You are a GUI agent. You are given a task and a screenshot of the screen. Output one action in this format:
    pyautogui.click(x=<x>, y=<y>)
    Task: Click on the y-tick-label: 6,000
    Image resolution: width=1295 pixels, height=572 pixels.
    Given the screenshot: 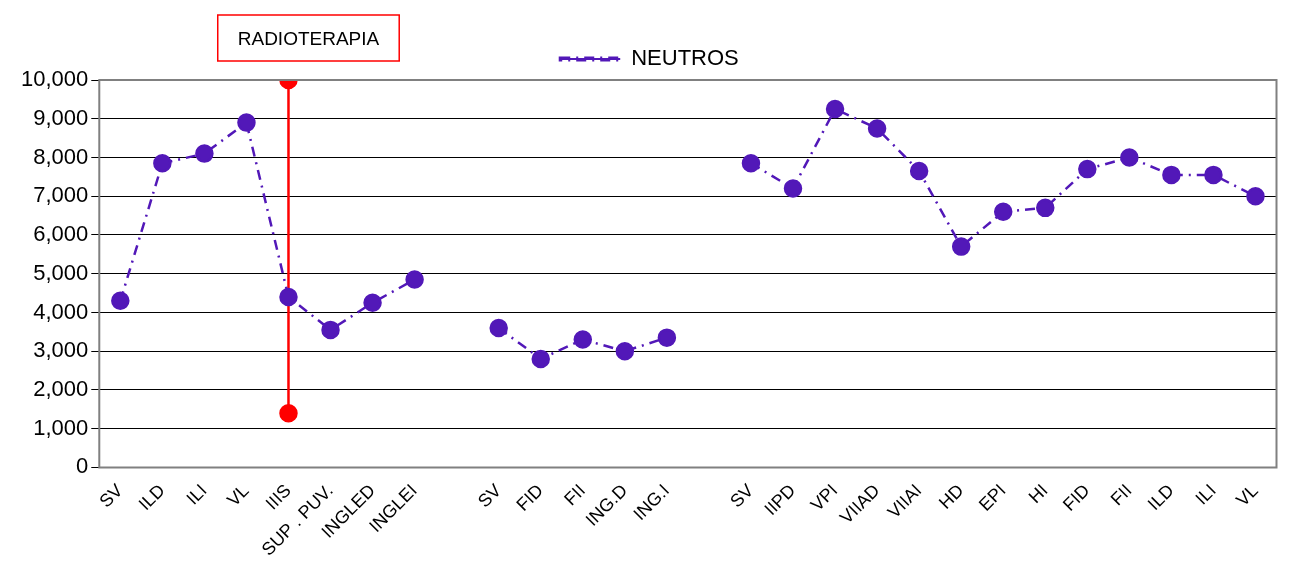 What is the action you would take?
    pyautogui.click(x=61, y=234)
    